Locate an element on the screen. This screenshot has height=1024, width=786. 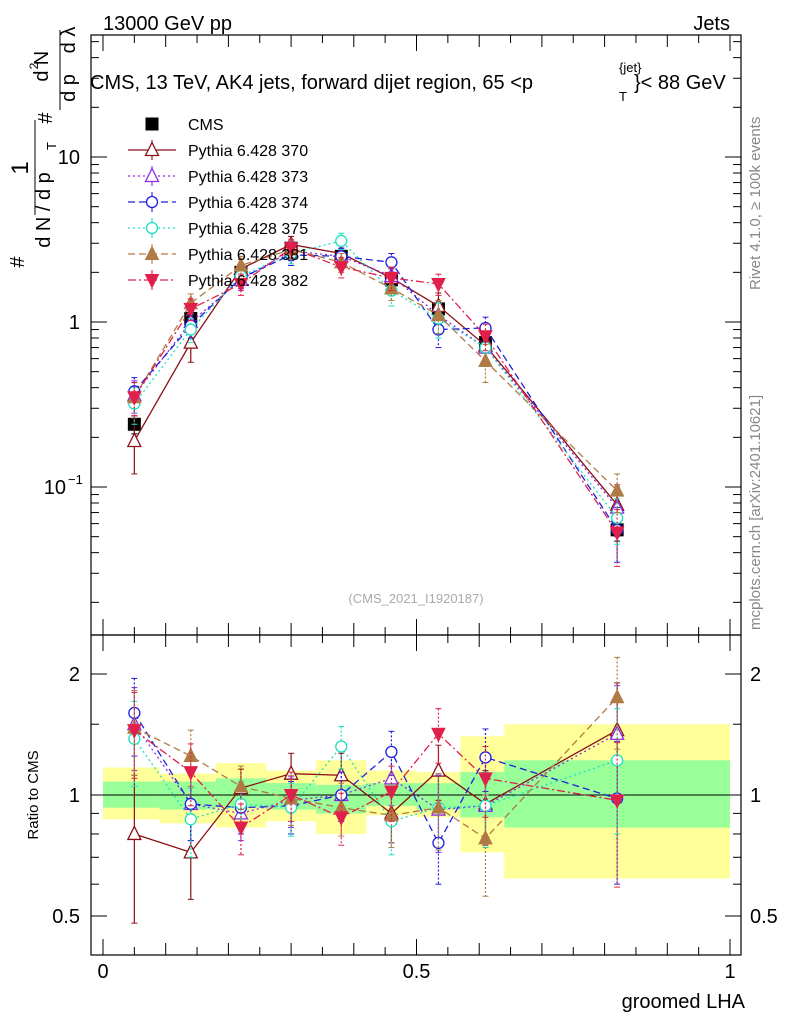
y-label-dN-dpT: d N / d p is located at coordinates (44, 210).